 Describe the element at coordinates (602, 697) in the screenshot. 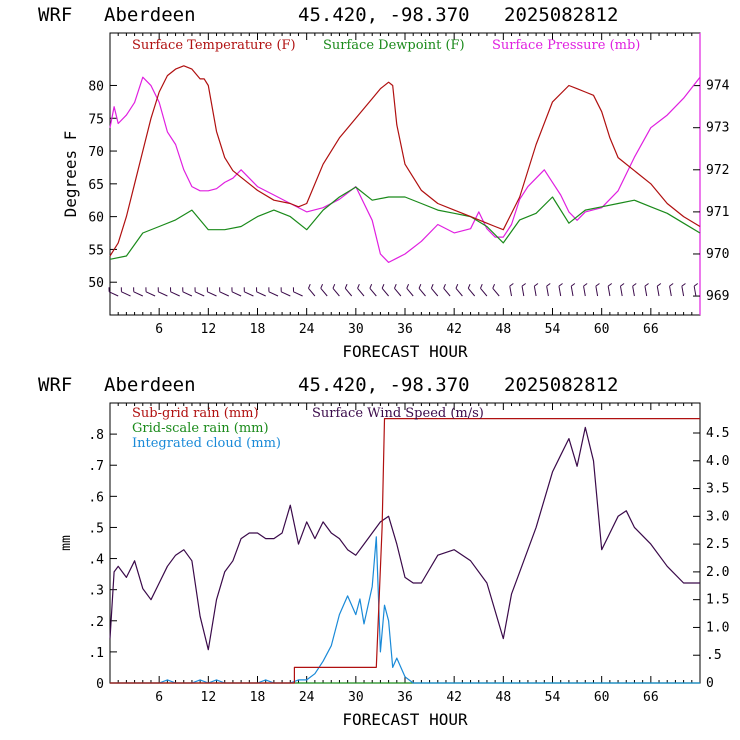

I see `x-tick-label: 60` at that location.